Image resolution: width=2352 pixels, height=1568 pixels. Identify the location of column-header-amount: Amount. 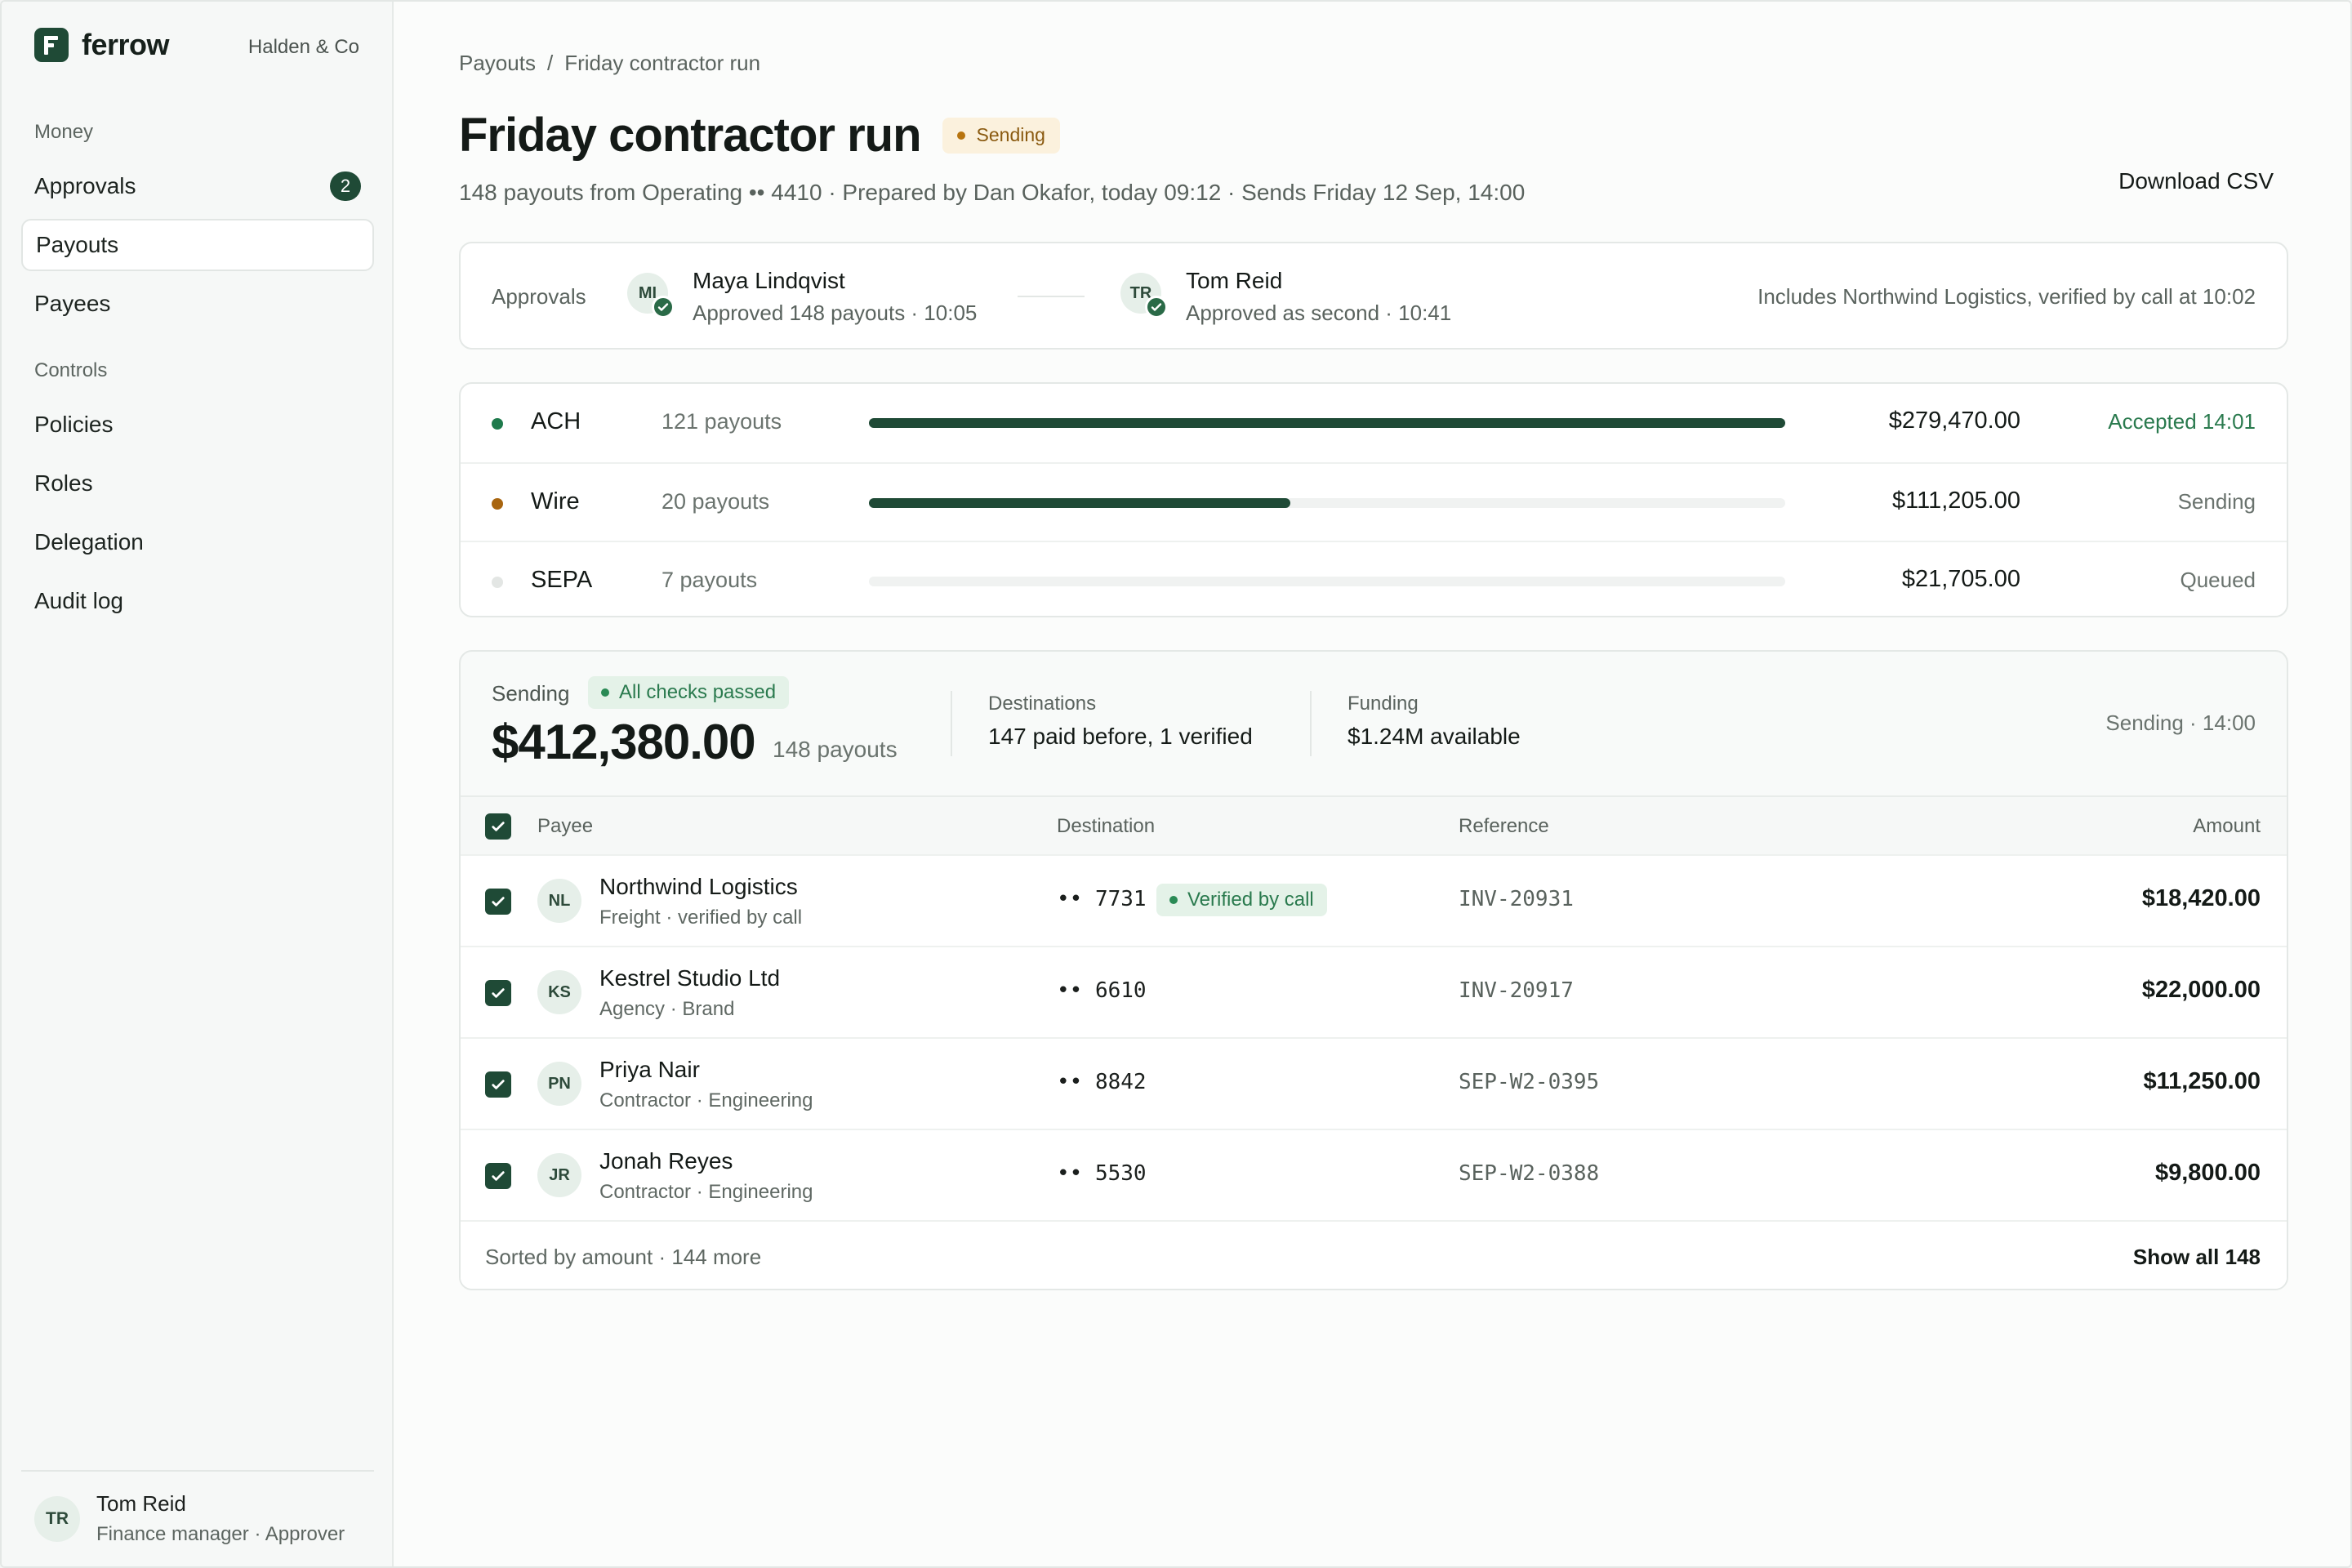
(2227, 826).